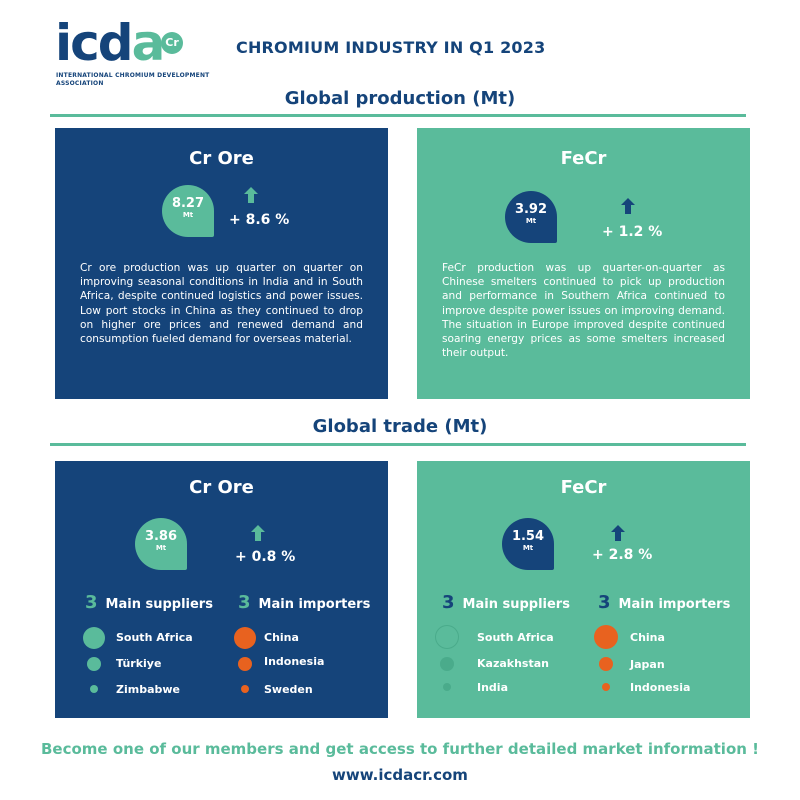  What do you see at coordinates (139, 663) in the screenshot?
I see `supplier-item: Türkiye` at bounding box center [139, 663].